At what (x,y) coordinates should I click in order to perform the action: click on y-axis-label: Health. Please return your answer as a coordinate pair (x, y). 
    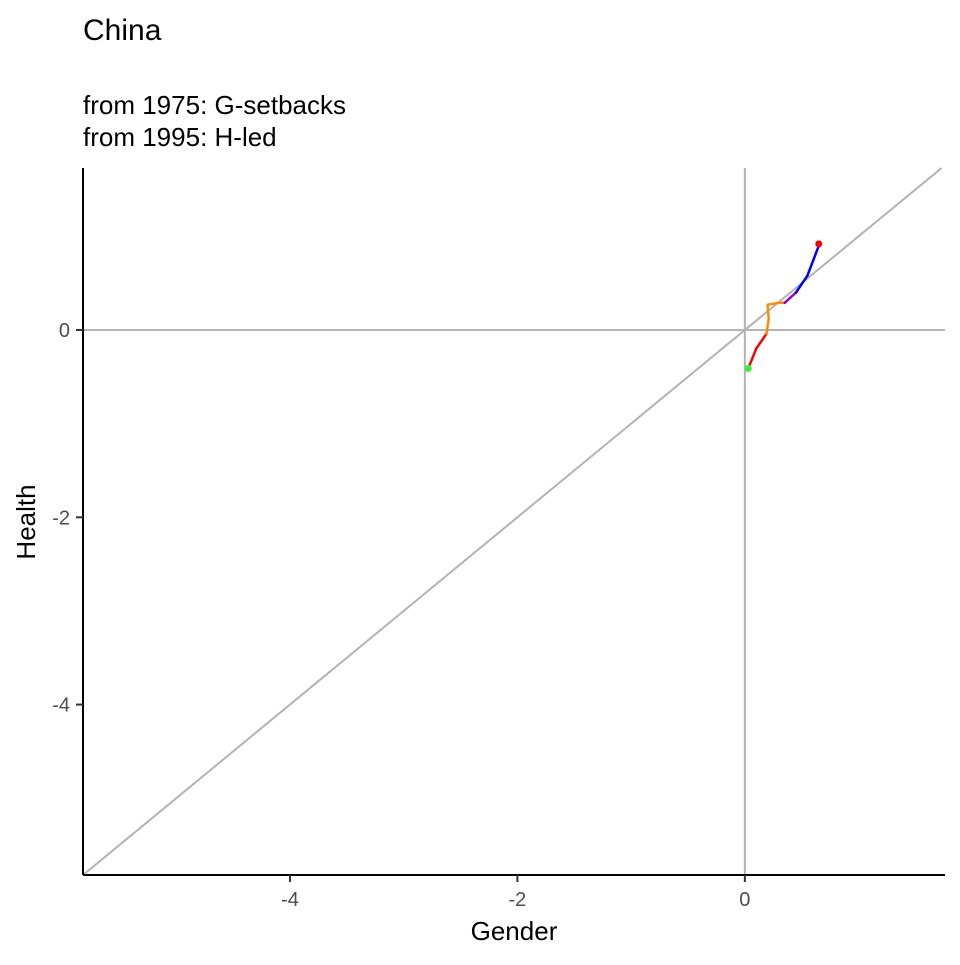
    Looking at the image, I should click on (26, 521).